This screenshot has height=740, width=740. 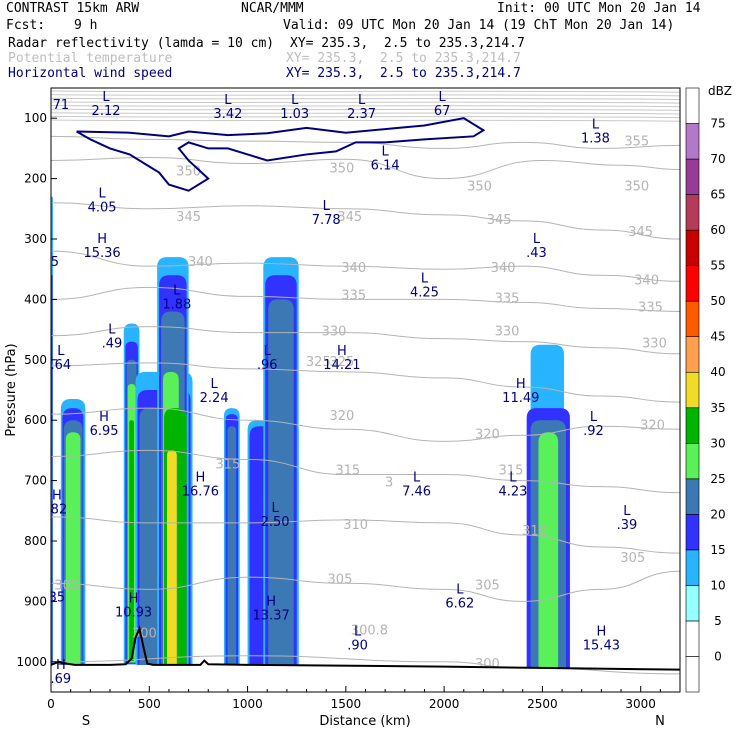 I want to click on wind-extremum-value-18: 11.49, so click(x=520, y=398).